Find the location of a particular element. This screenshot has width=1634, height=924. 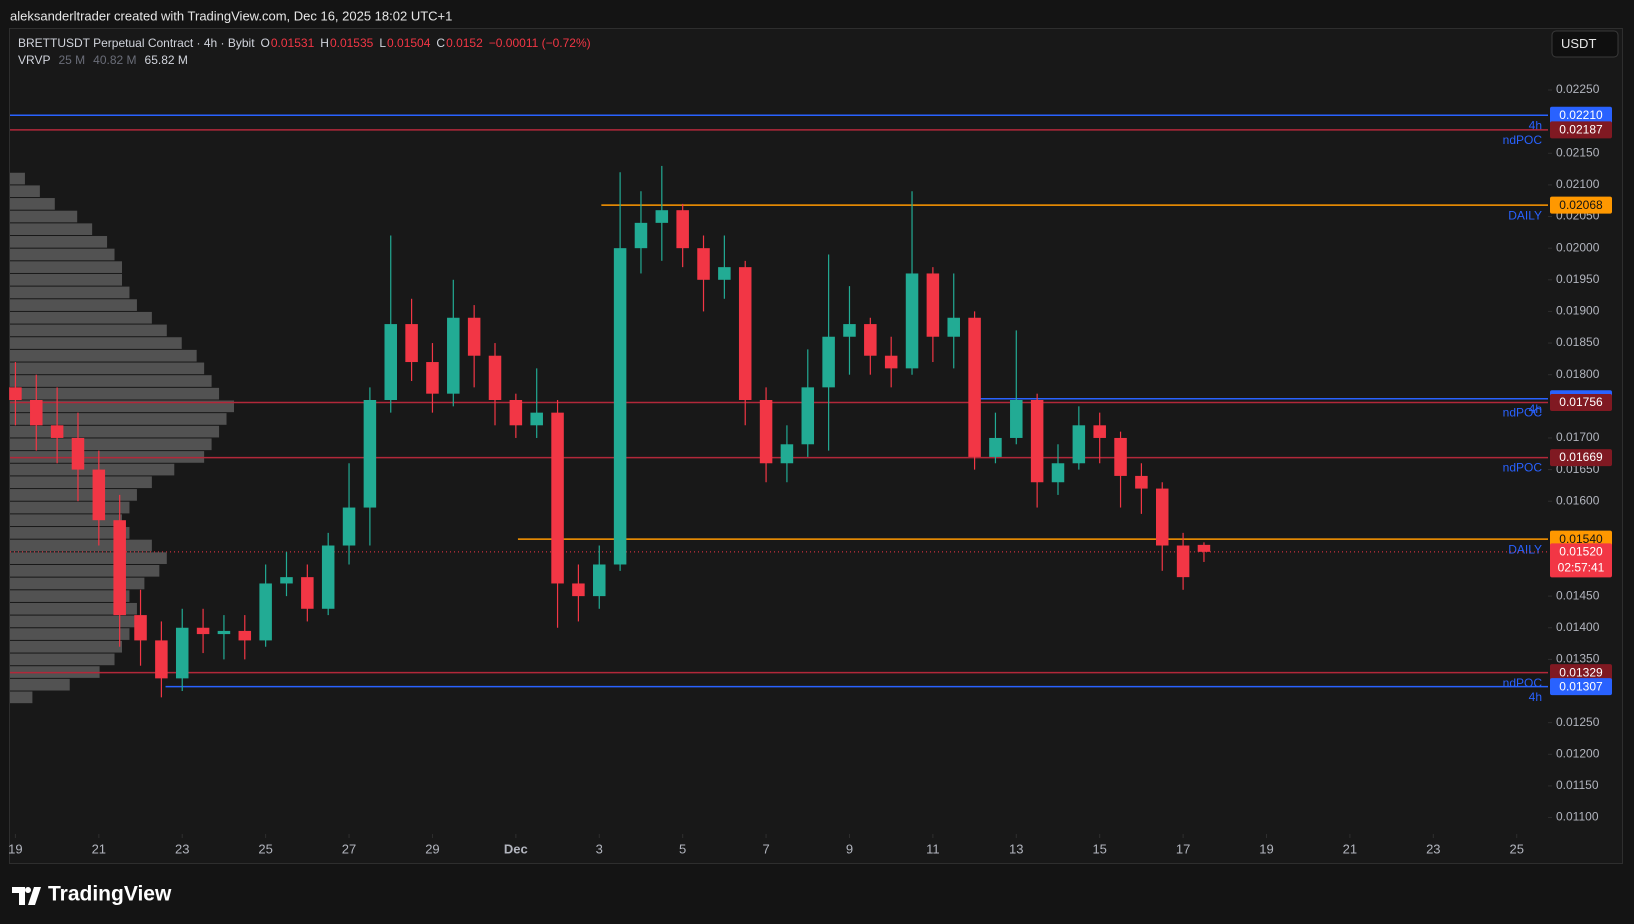

legend-text: 0.01531 is located at coordinates (293, 43).